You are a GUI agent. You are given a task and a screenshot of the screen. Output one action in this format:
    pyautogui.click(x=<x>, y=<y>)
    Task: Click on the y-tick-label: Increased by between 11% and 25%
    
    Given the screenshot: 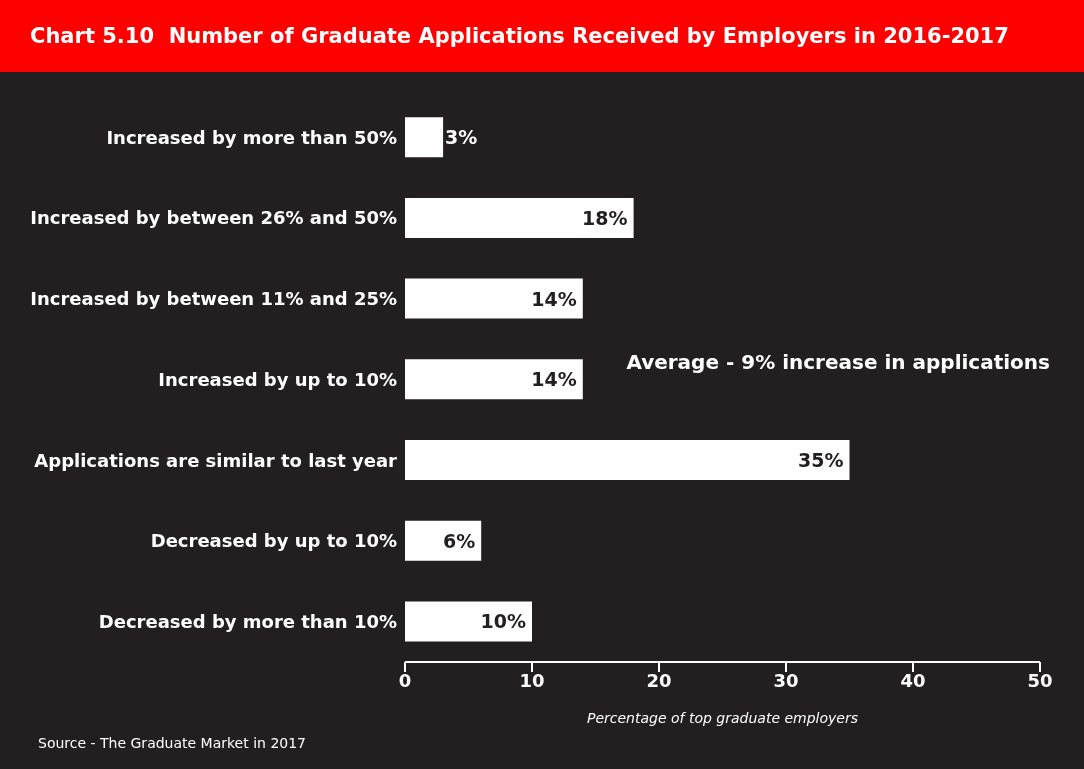 What is the action you would take?
    pyautogui.click(x=213, y=299)
    